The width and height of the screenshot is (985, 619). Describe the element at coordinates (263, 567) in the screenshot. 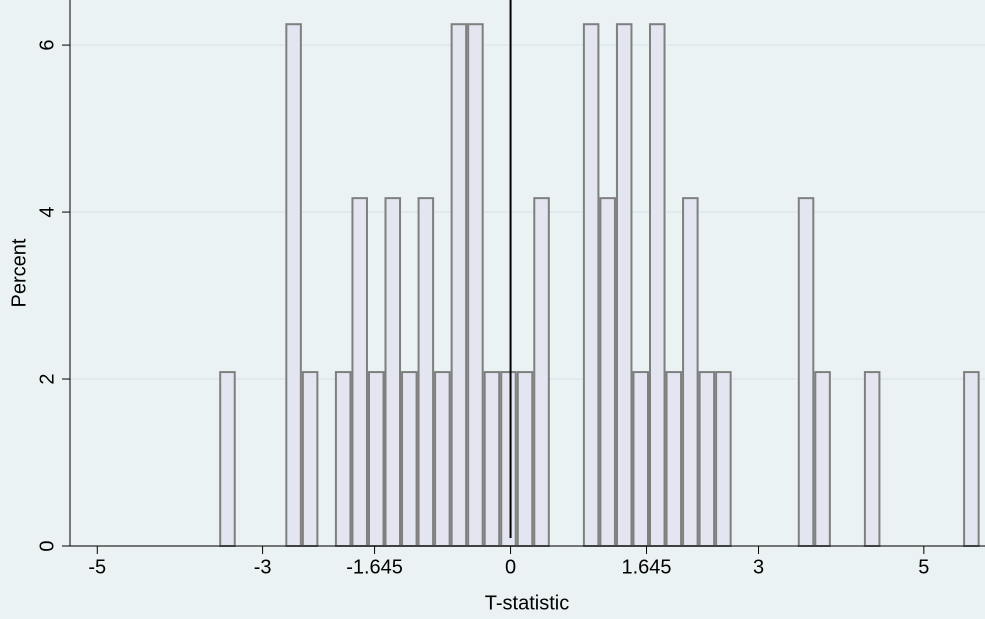

I see `x-tick-label: -3` at that location.